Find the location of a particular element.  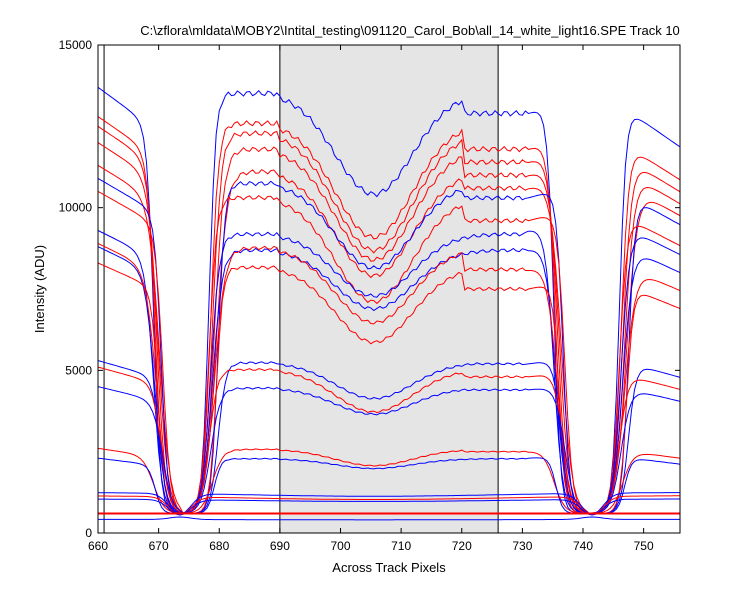

x-tick-label: 740 is located at coordinates (583, 546).